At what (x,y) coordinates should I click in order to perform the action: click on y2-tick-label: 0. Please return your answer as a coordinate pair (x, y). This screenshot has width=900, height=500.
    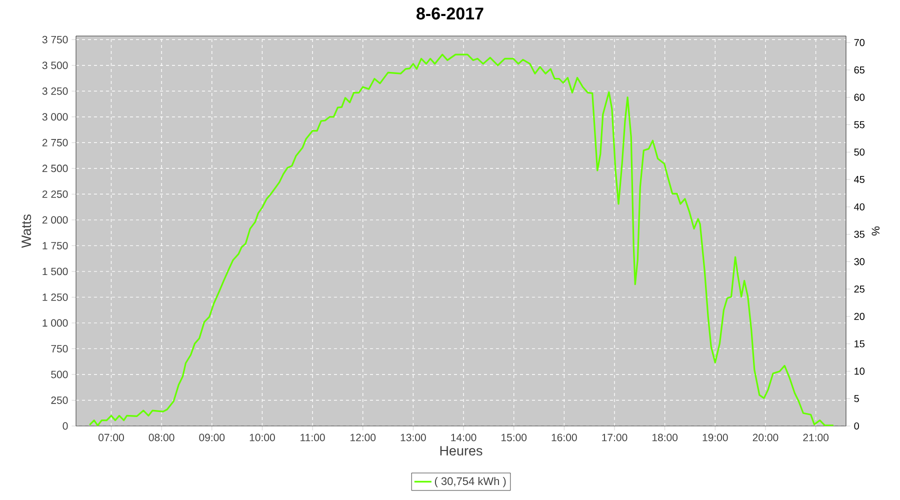
    Looking at the image, I should click on (856, 426).